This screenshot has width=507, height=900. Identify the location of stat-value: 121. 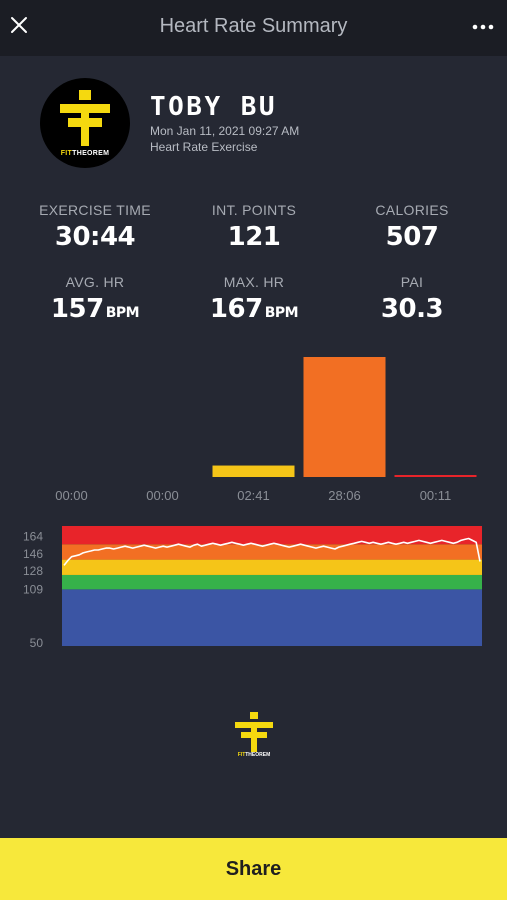
(254, 237).